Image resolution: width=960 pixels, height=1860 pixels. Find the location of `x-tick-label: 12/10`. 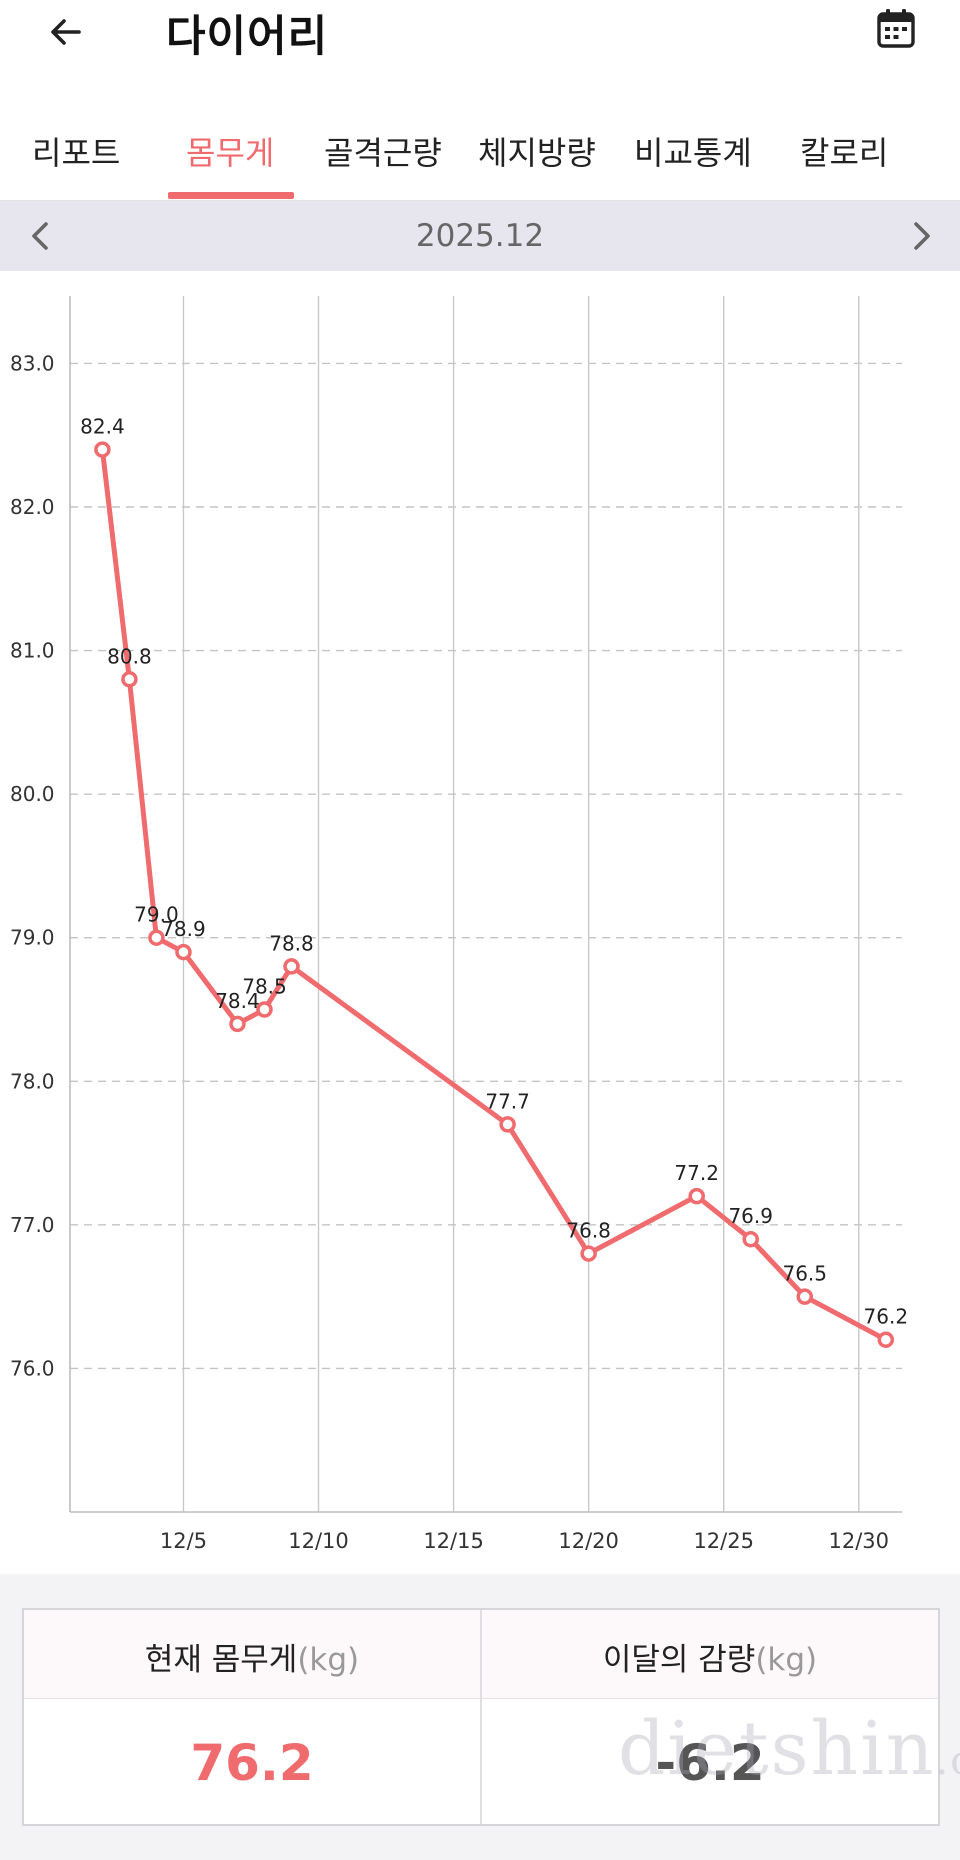

x-tick-label: 12/10 is located at coordinates (318, 1541).